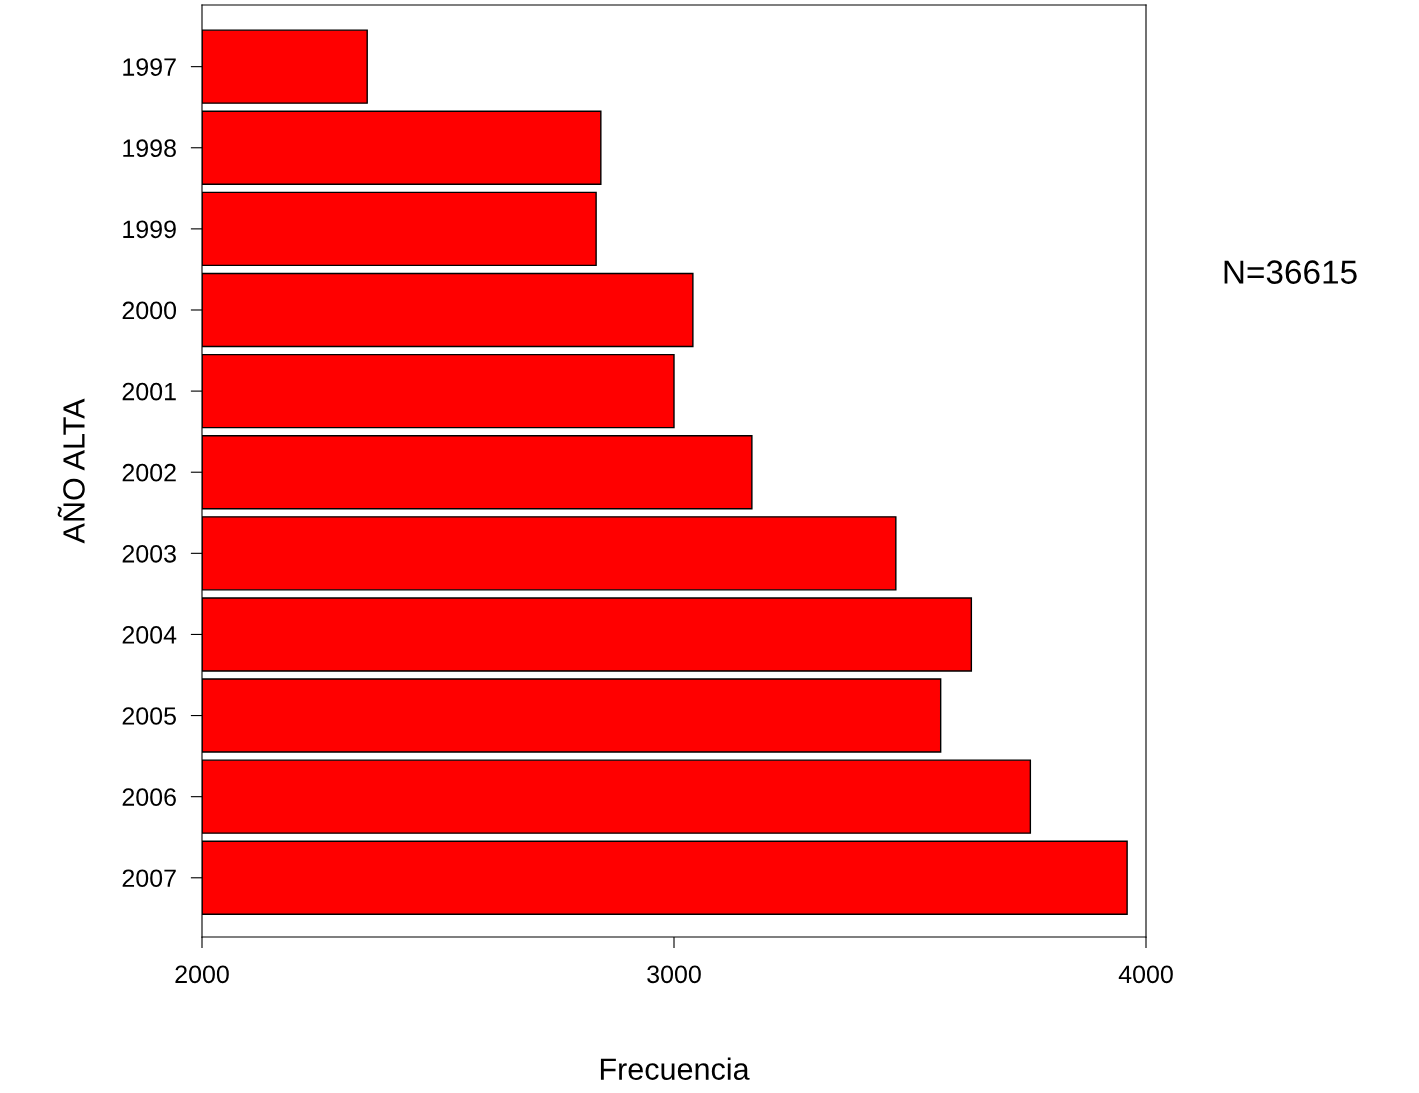 The height and width of the screenshot is (1093, 1419). What do you see at coordinates (71, 471) in the screenshot?
I see `y-axis-title: AÑO ALTA` at bounding box center [71, 471].